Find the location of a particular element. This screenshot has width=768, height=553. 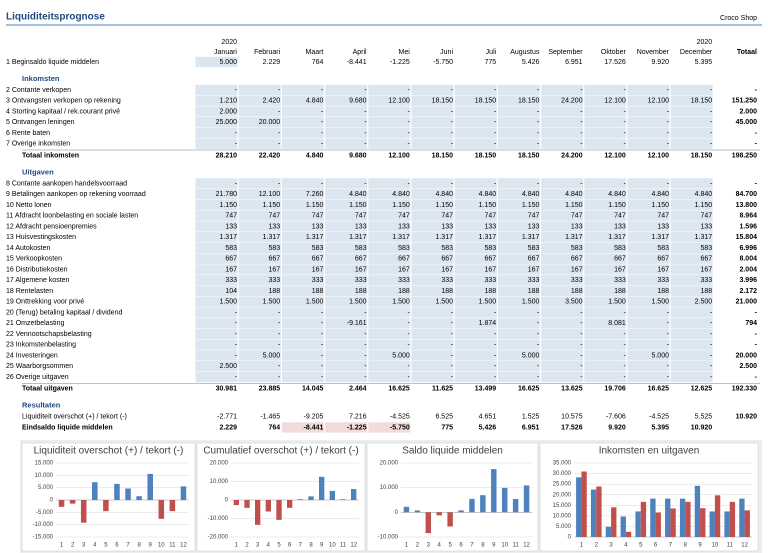

cell: 667 is located at coordinates (577, 259).